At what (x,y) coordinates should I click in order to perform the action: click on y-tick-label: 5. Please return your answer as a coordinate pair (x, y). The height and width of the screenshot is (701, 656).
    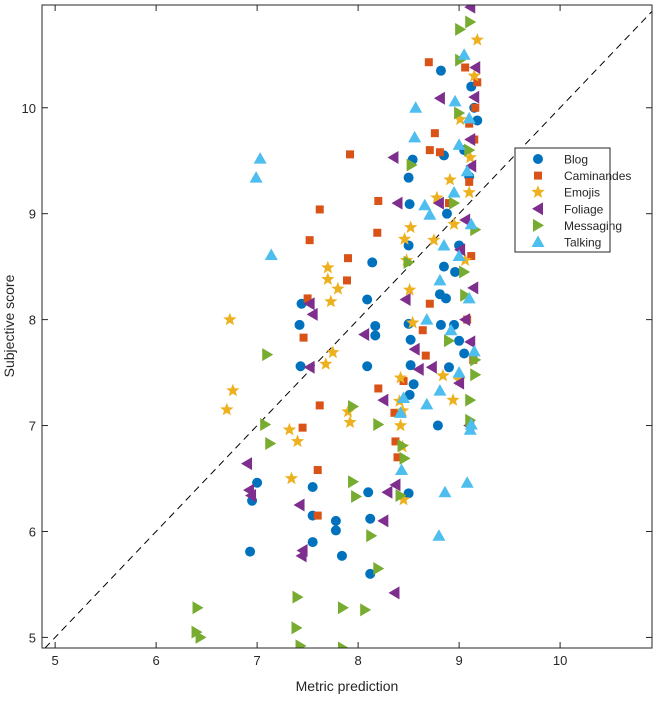
    Looking at the image, I should click on (32, 637).